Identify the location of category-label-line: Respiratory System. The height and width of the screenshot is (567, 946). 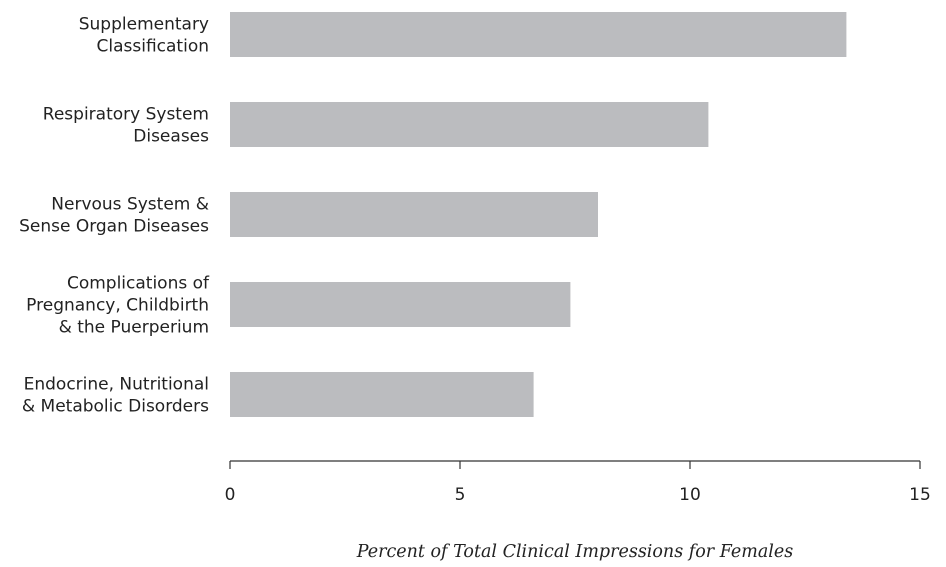
(126, 115).